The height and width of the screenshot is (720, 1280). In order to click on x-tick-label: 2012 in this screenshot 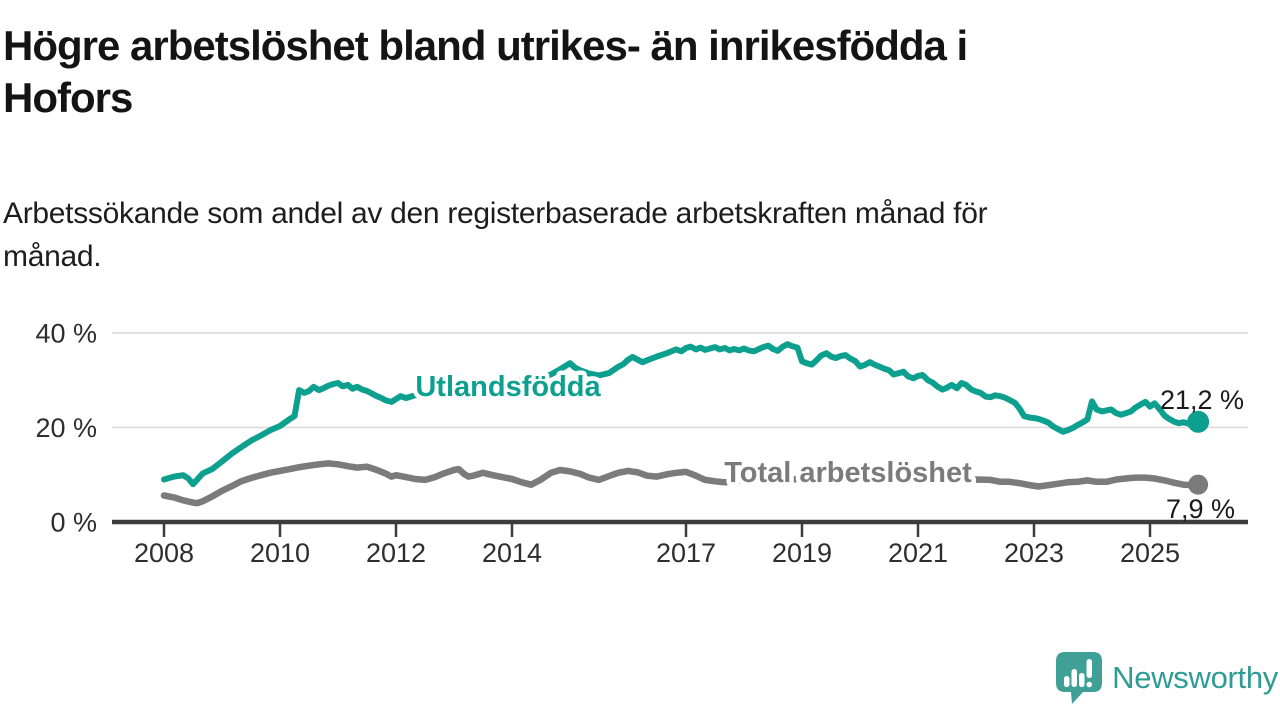, I will do `click(396, 553)`.